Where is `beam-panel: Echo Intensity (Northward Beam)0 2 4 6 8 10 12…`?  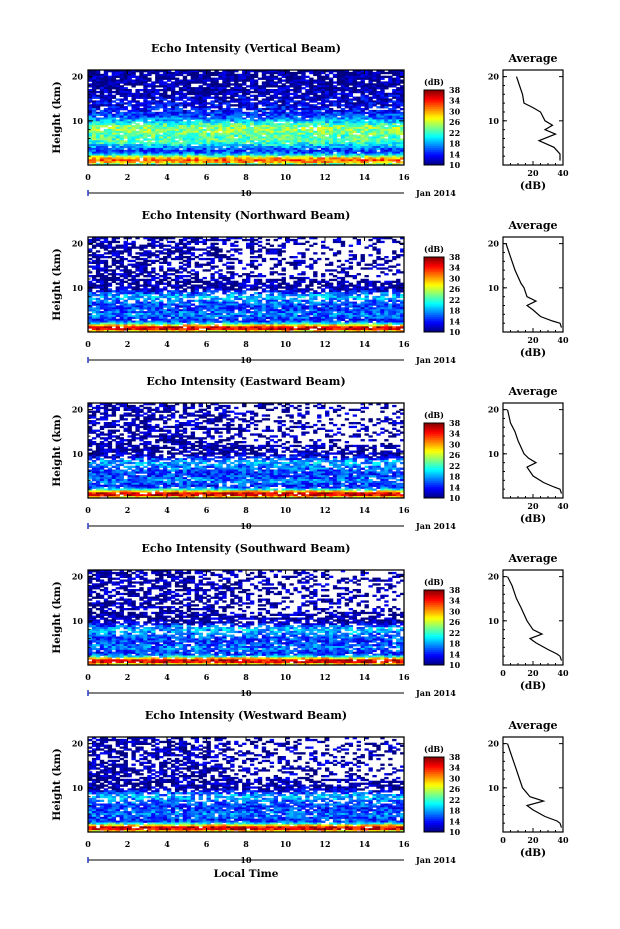
beam-panel: Echo Intensity (Northward Beam)0 2 4 6 8 10 12… is located at coordinates (310, 287).